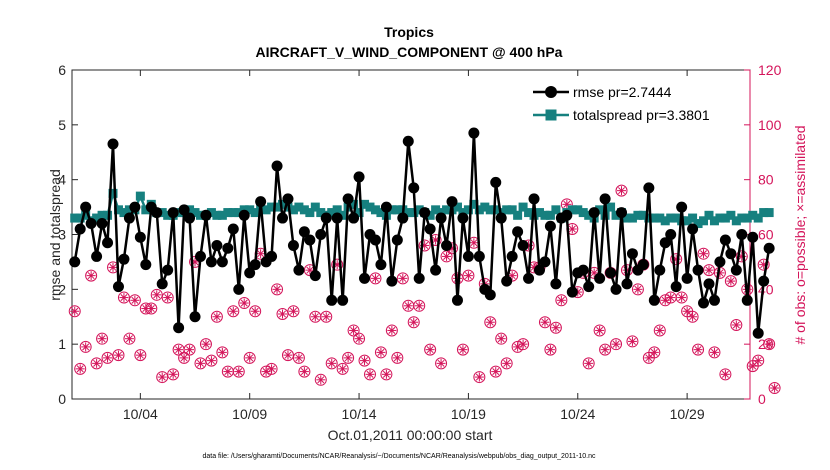  I want to click on y2-tick-label: 80, so click(766, 180).